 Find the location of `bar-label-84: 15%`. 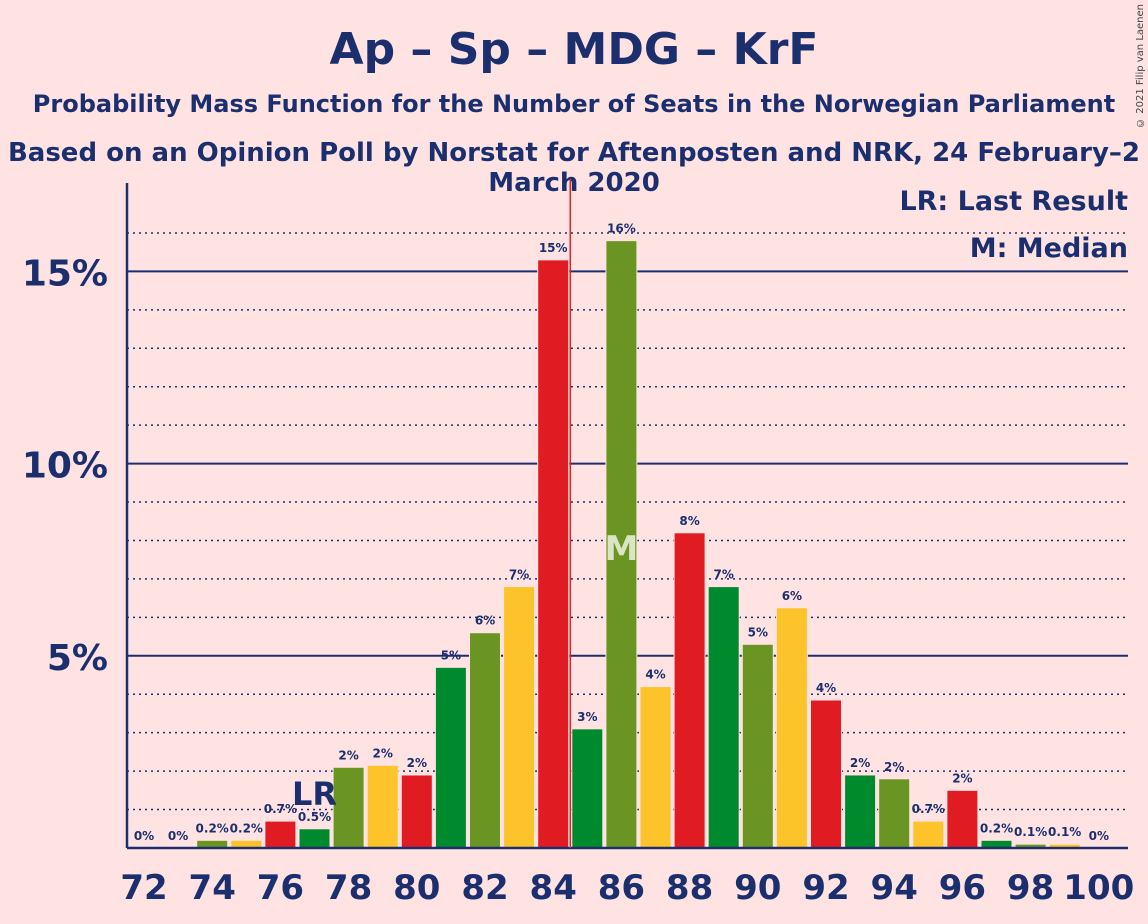

bar-label-84: 15% is located at coordinates (553, 248).